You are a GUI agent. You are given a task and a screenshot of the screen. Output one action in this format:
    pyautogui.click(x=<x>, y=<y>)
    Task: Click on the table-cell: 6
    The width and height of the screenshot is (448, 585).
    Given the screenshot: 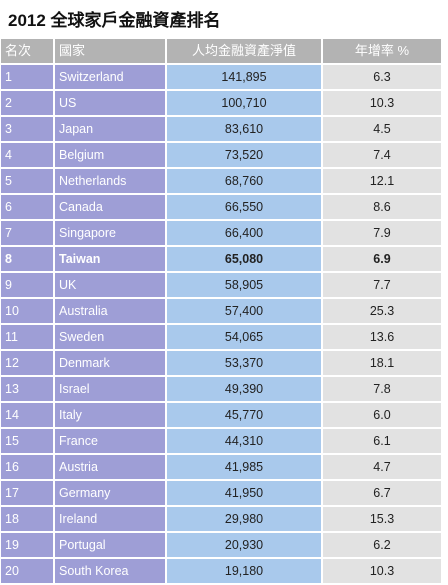 What is the action you would take?
    pyautogui.click(x=27, y=207)
    